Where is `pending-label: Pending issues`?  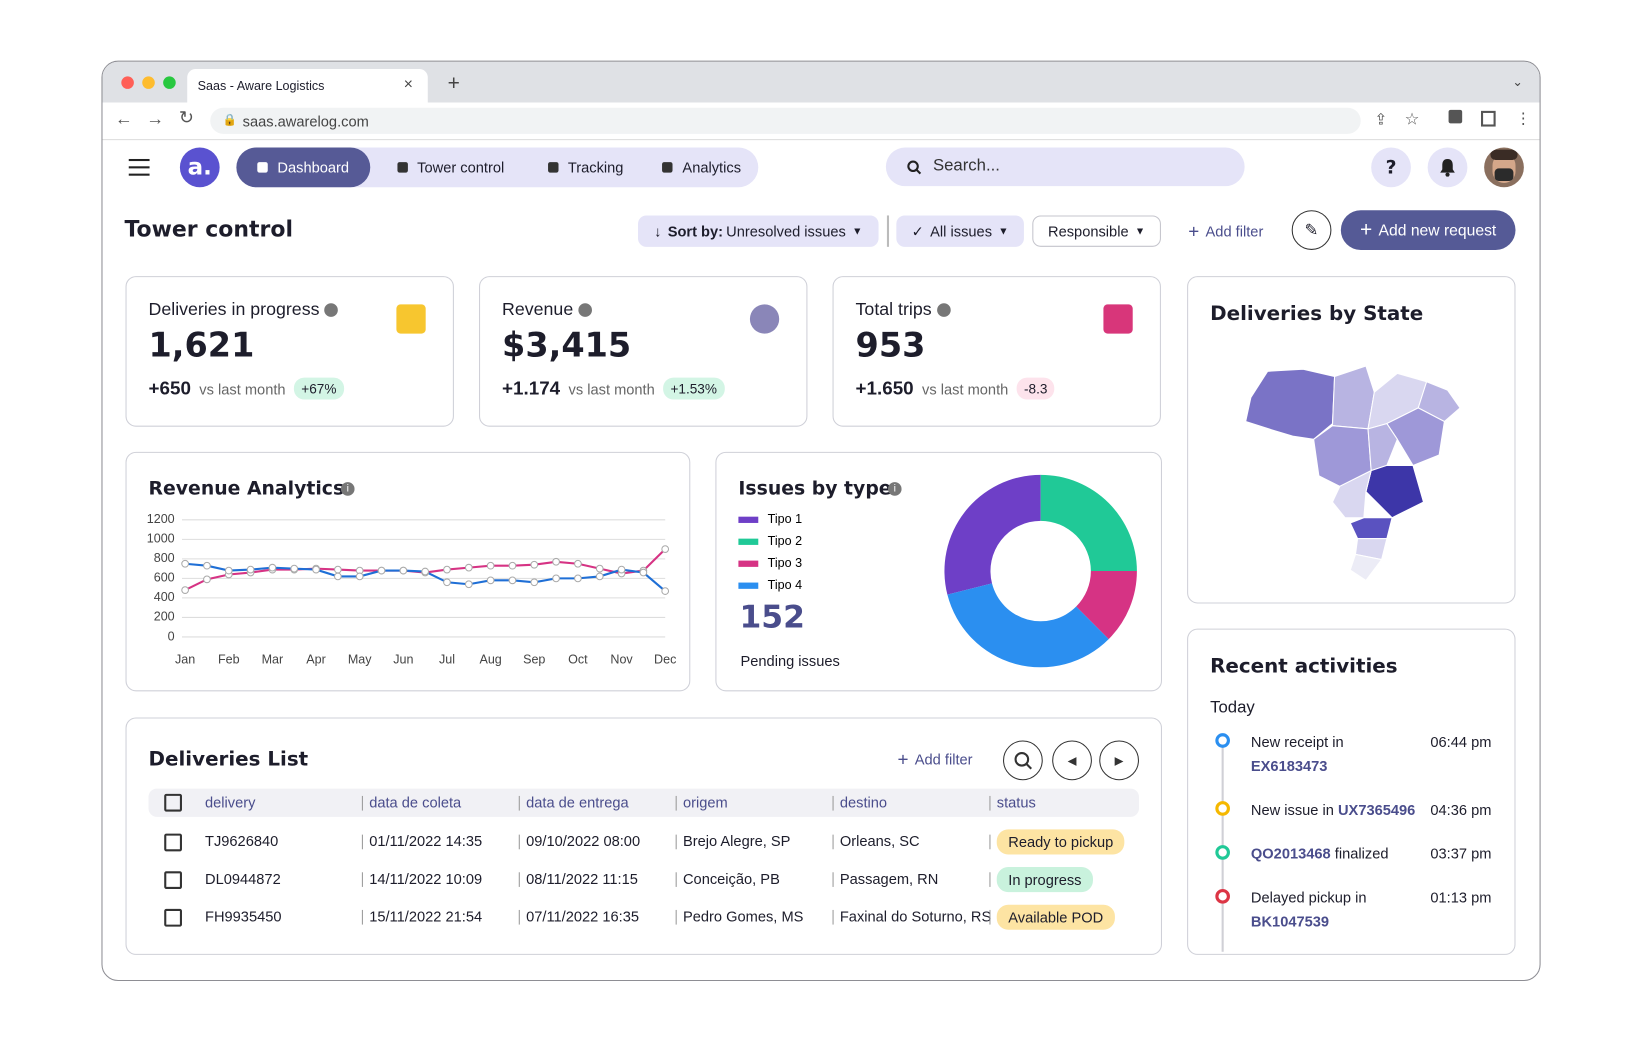
pending-label: Pending issues is located at coordinates (790, 661).